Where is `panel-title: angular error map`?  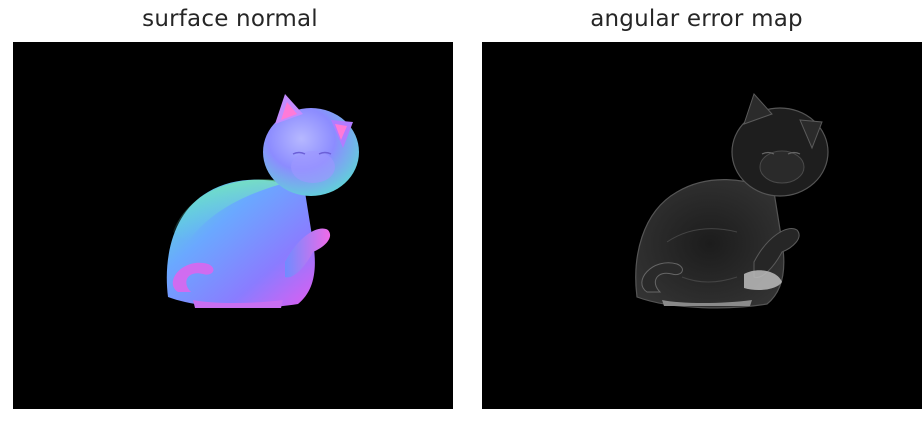 panel-title: angular error map is located at coordinates (696, 19).